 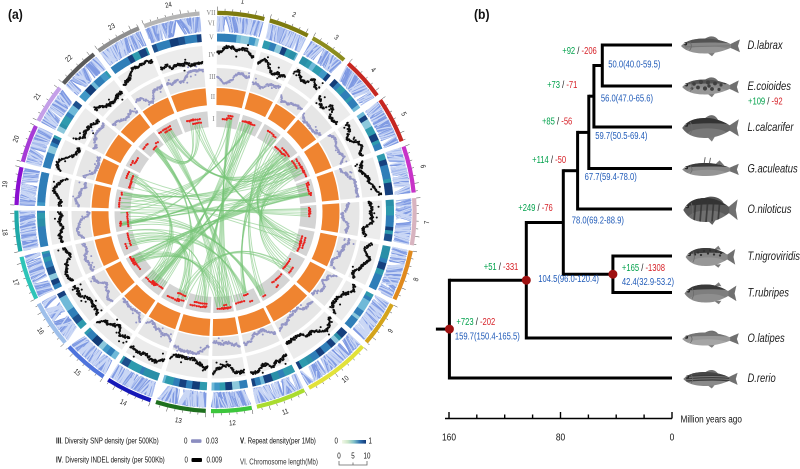 I want to click on svg-text: G.aculeatus, so click(x=773, y=169).